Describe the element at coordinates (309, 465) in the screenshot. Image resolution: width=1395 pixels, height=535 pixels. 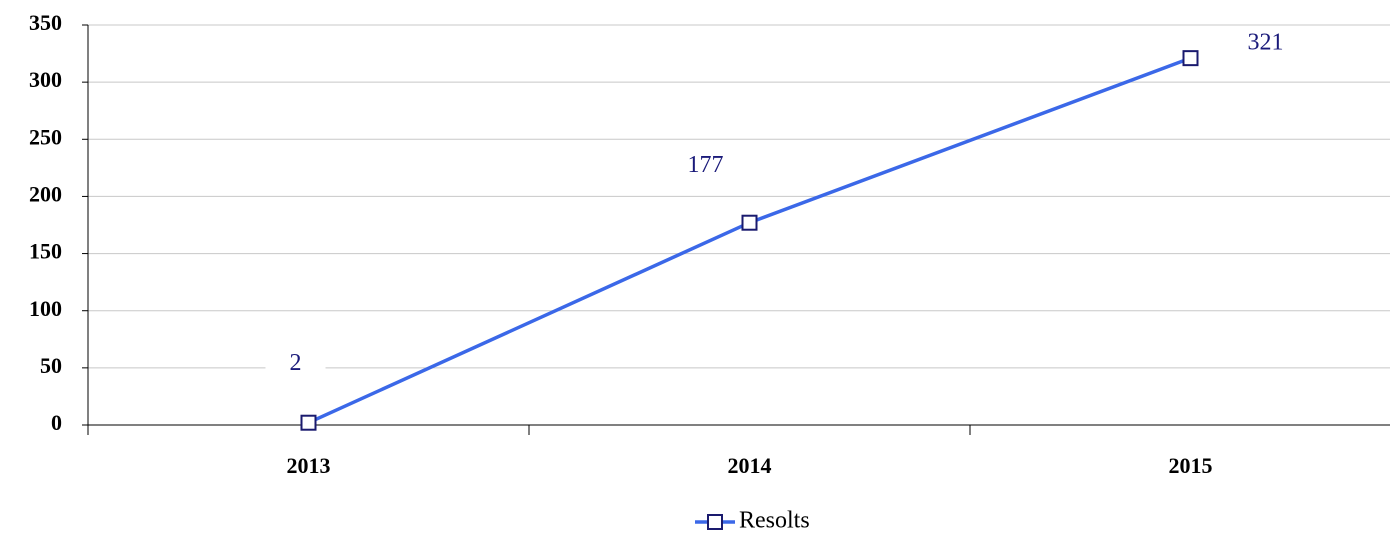
I see `x-tick-label: 2013` at that location.